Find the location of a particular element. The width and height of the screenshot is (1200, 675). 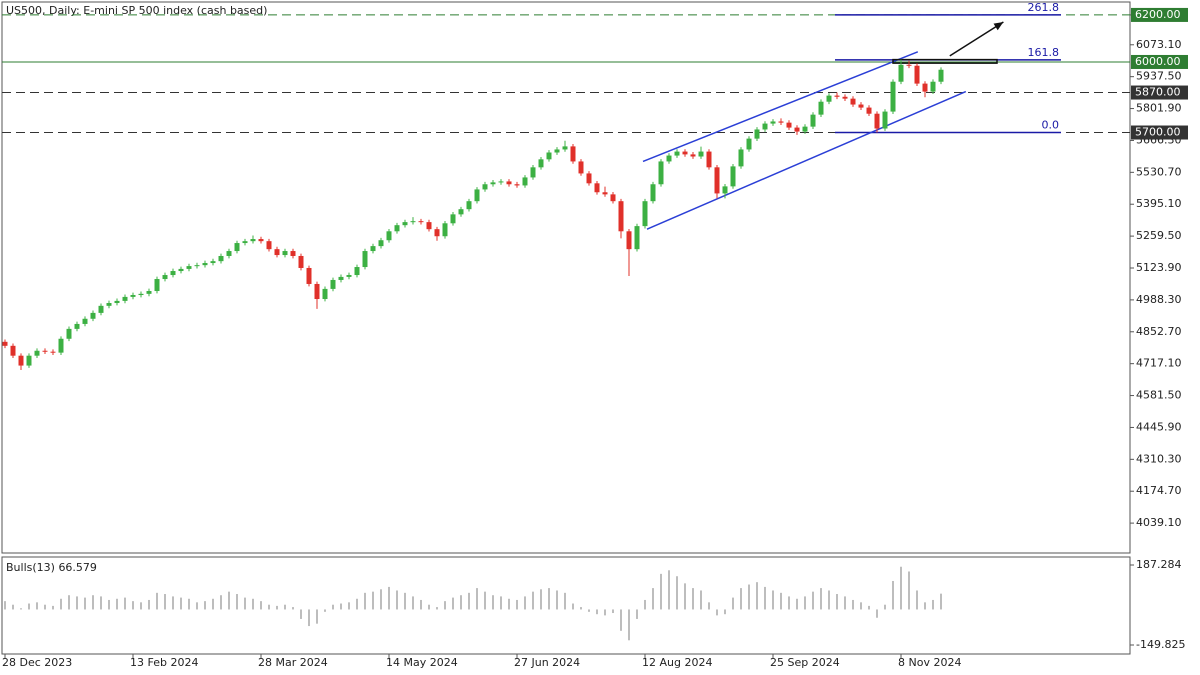

y-tick-label: 5259.50 is located at coordinates (1159, 235).